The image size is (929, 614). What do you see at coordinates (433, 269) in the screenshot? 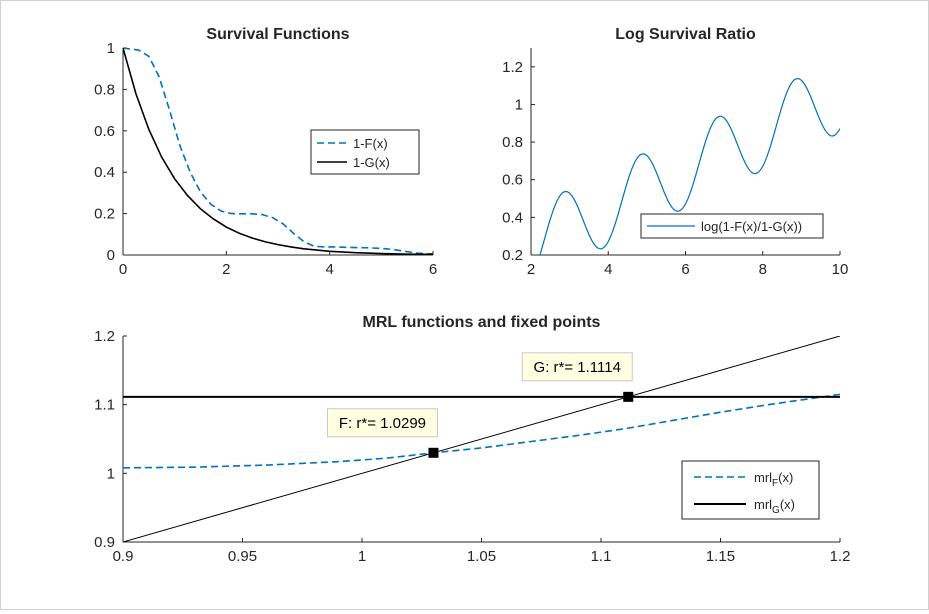
I see `survival-x-tick-label: 6` at bounding box center [433, 269].